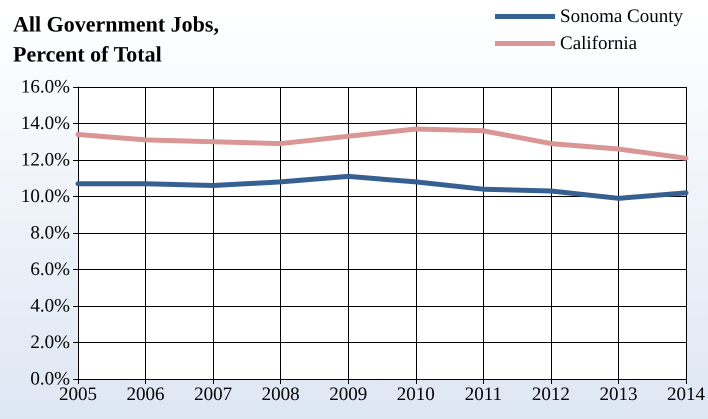 This screenshot has height=419, width=708. Describe the element at coordinates (348, 394) in the screenshot. I see `x-tick-label: 2009` at that location.